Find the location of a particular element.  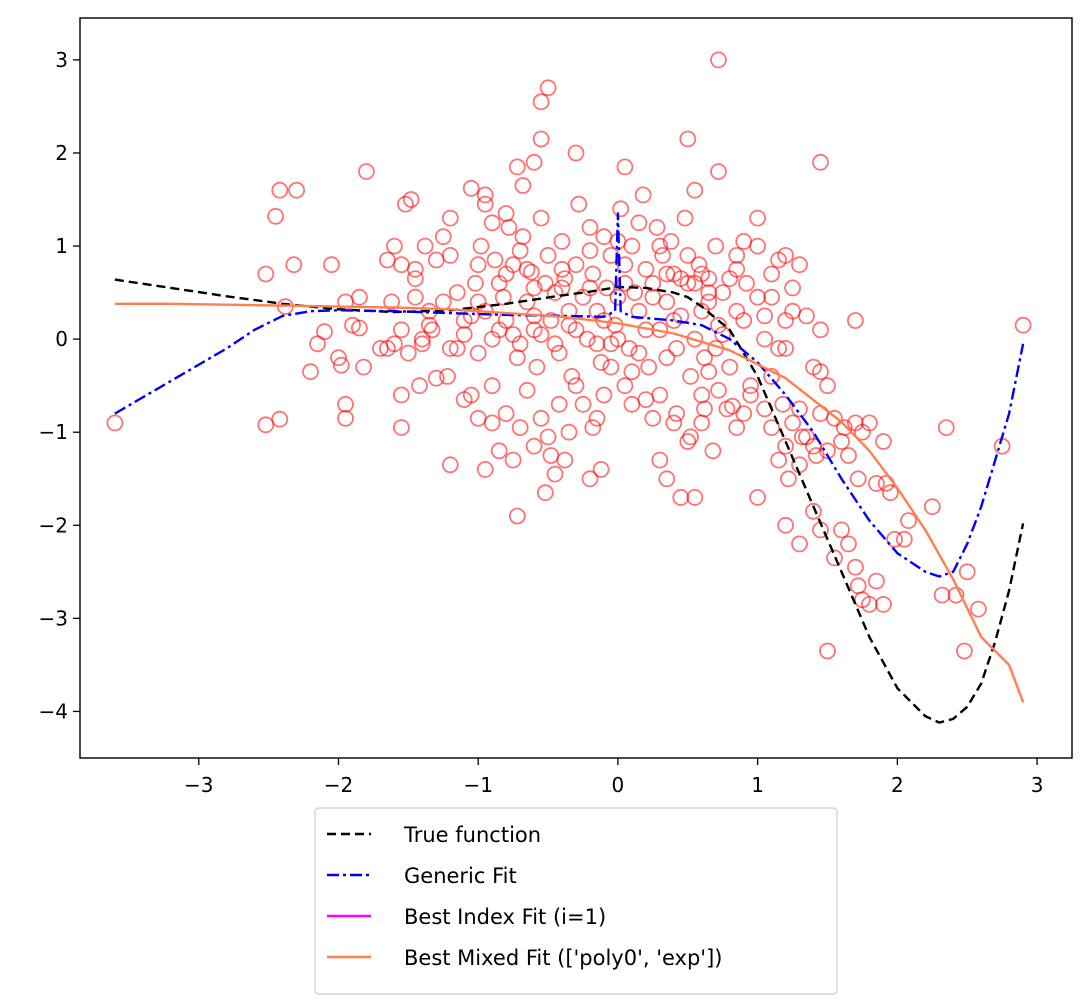

y-tick-label: 3 is located at coordinates (61, 60).